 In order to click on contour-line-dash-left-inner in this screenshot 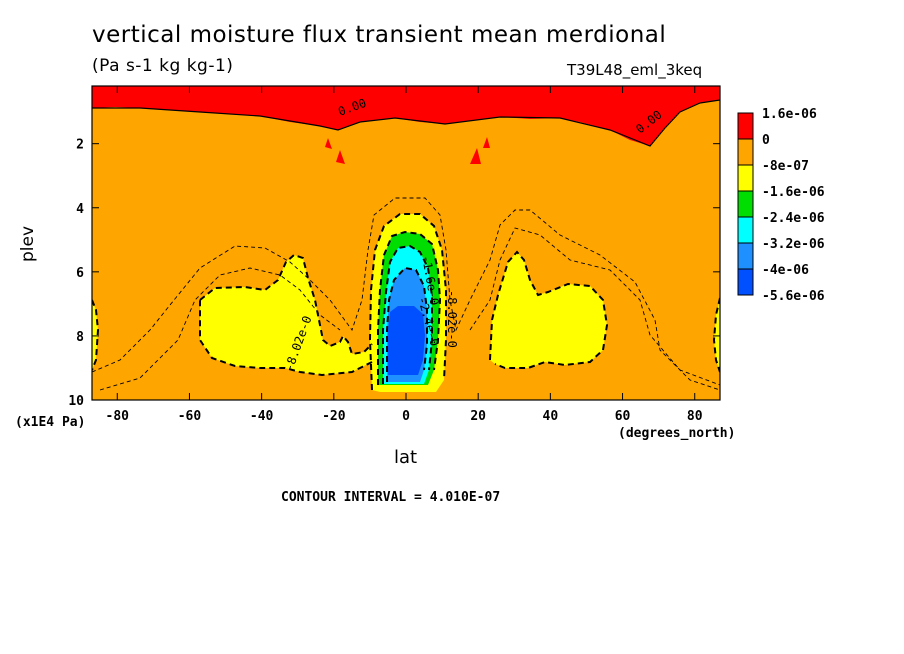, I will do `click(220, 329)`.